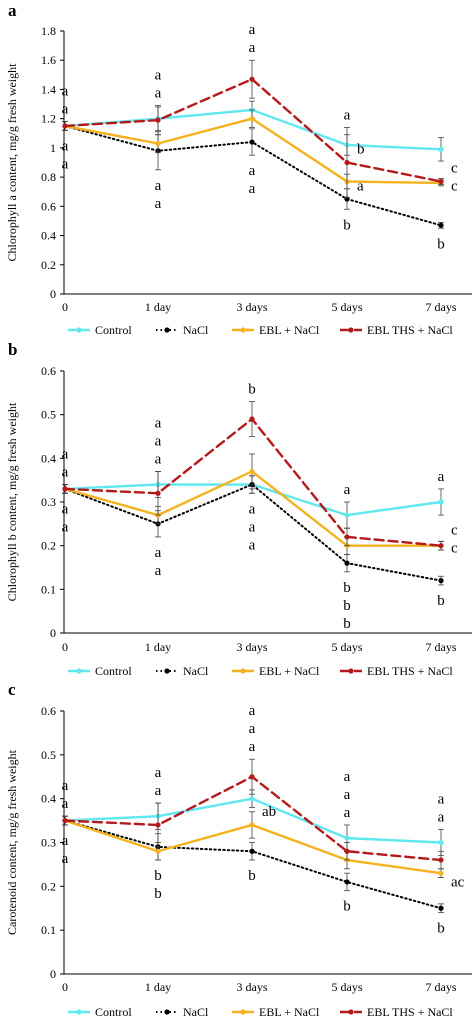 Image resolution: width=474 pixels, height=1024 pixels. What do you see at coordinates (410, 671) in the screenshot?
I see `legend-label: EBL THS + NaCl` at bounding box center [410, 671].